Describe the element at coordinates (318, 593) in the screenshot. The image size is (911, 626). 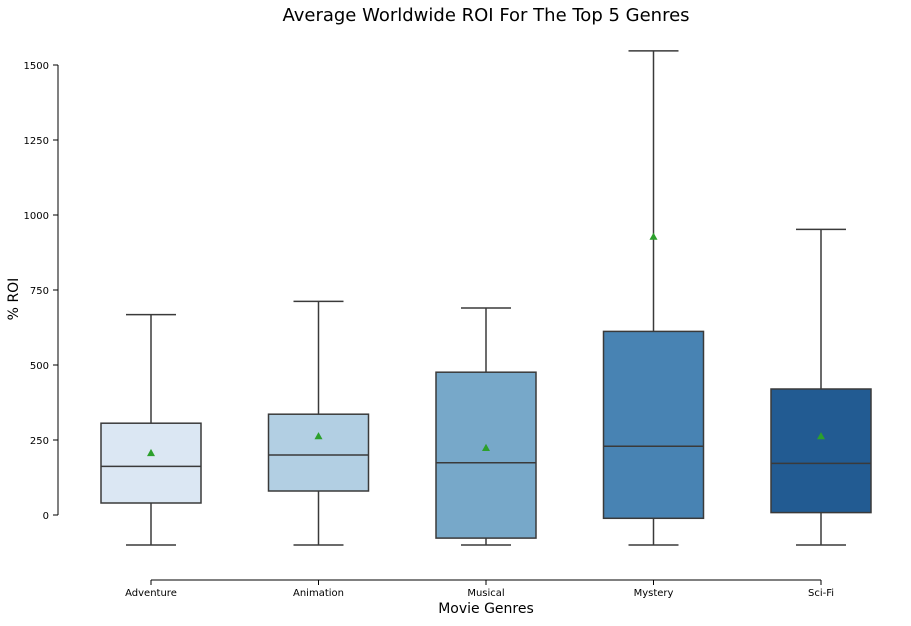
I see `x-tick-label: Animation` at that location.